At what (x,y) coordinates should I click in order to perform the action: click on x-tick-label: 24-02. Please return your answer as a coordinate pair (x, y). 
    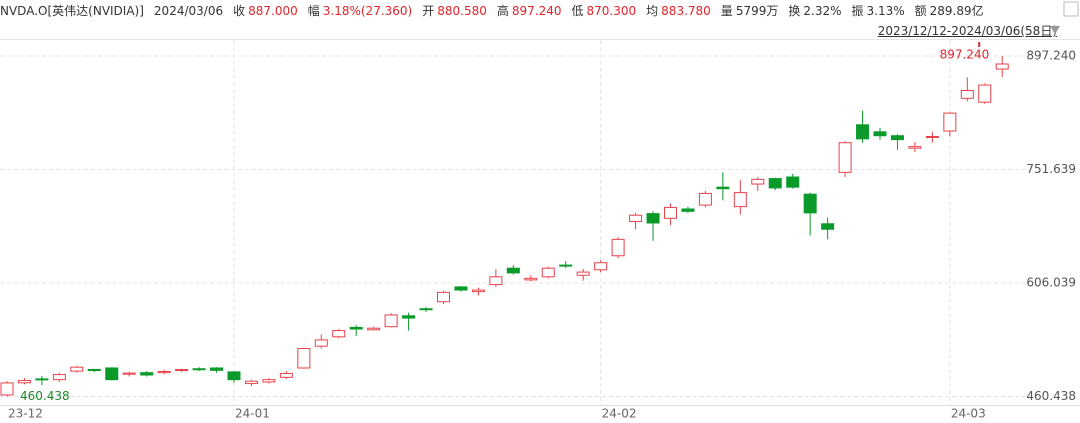
    Looking at the image, I should click on (619, 414).